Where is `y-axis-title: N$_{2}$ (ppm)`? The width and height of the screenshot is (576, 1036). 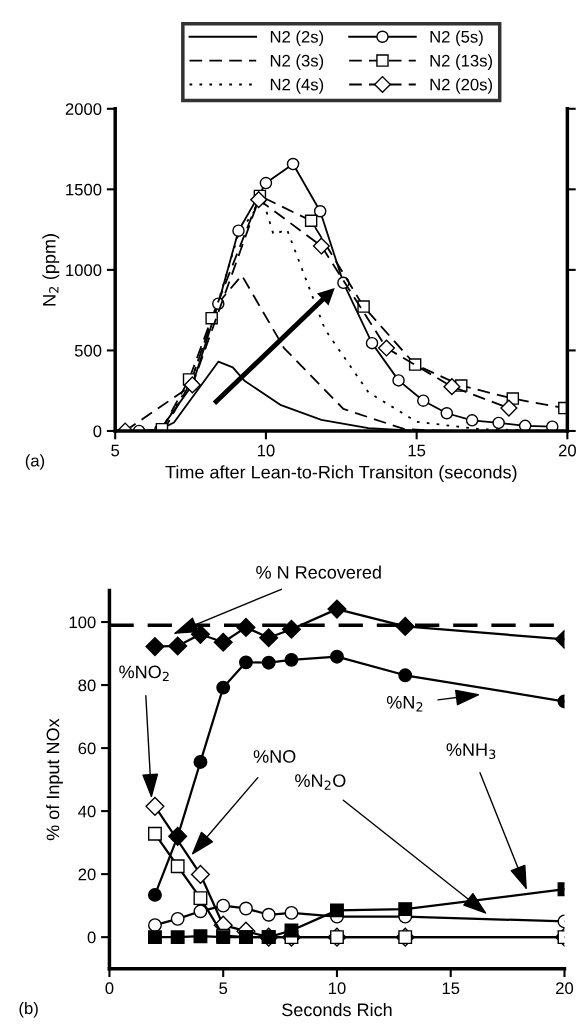
y-axis-title: N$_{2}$ (ppm) is located at coordinates (51, 270).